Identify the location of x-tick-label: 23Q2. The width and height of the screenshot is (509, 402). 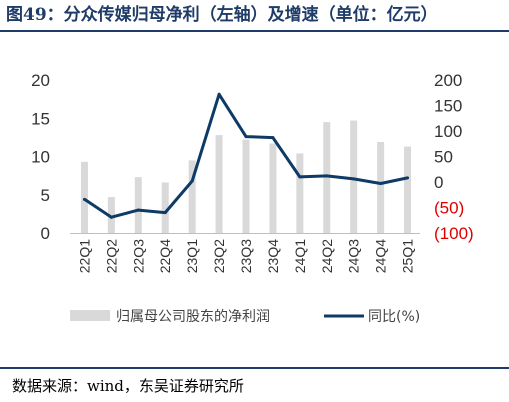
(219, 256).